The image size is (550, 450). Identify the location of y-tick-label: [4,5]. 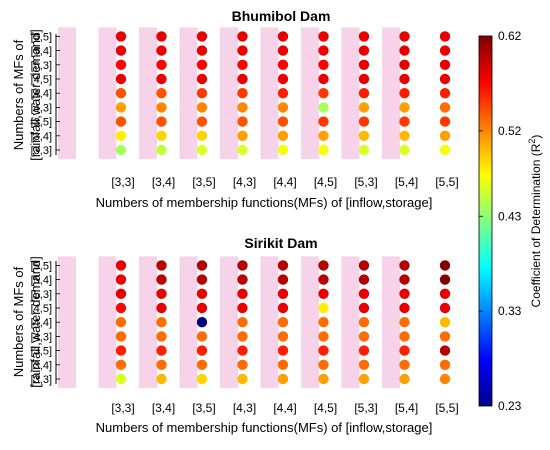
(41, 80).